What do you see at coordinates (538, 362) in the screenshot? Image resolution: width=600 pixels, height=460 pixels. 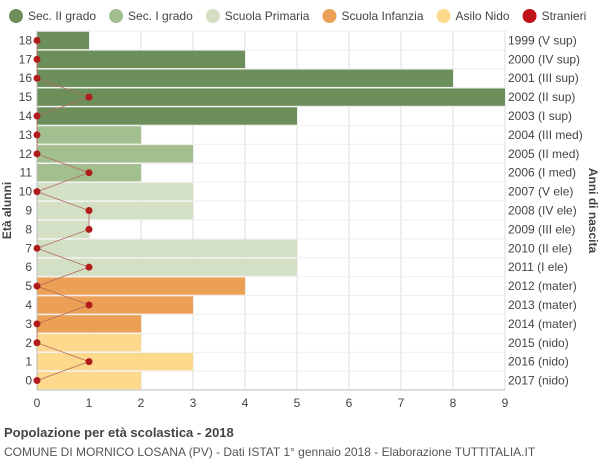 I see `y2-tick-label: 2016 (nido)` at bounding box center [538, 362].